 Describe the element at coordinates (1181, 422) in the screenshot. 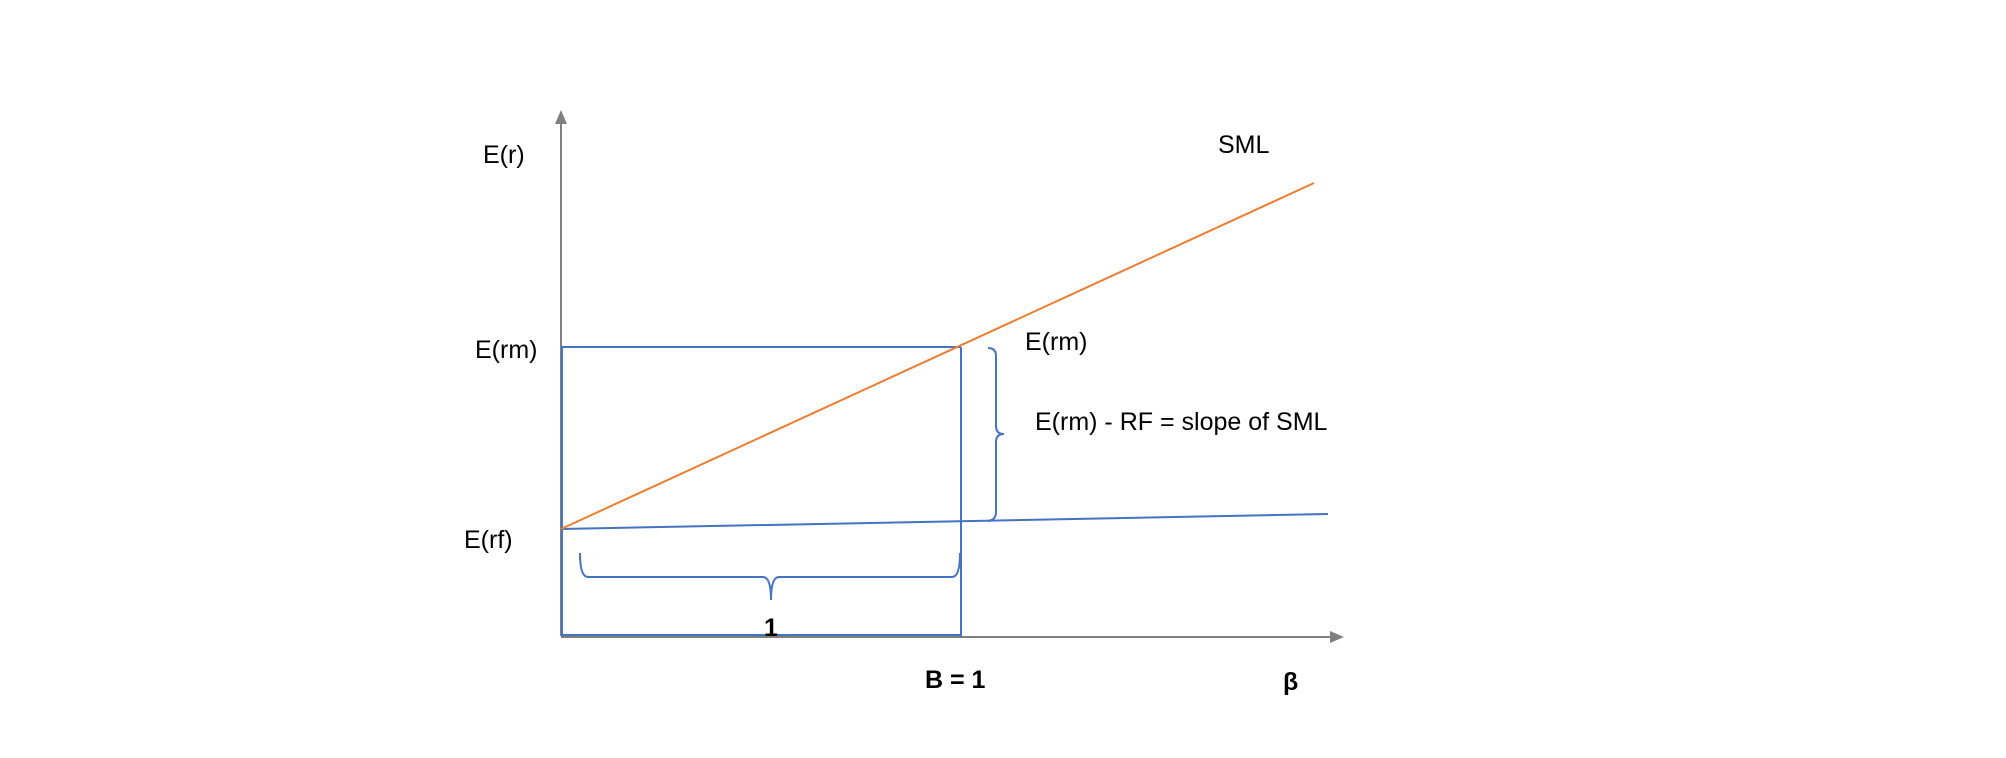

I see `slope-annotation: E(rm) - RF = slope of SML` at that location.